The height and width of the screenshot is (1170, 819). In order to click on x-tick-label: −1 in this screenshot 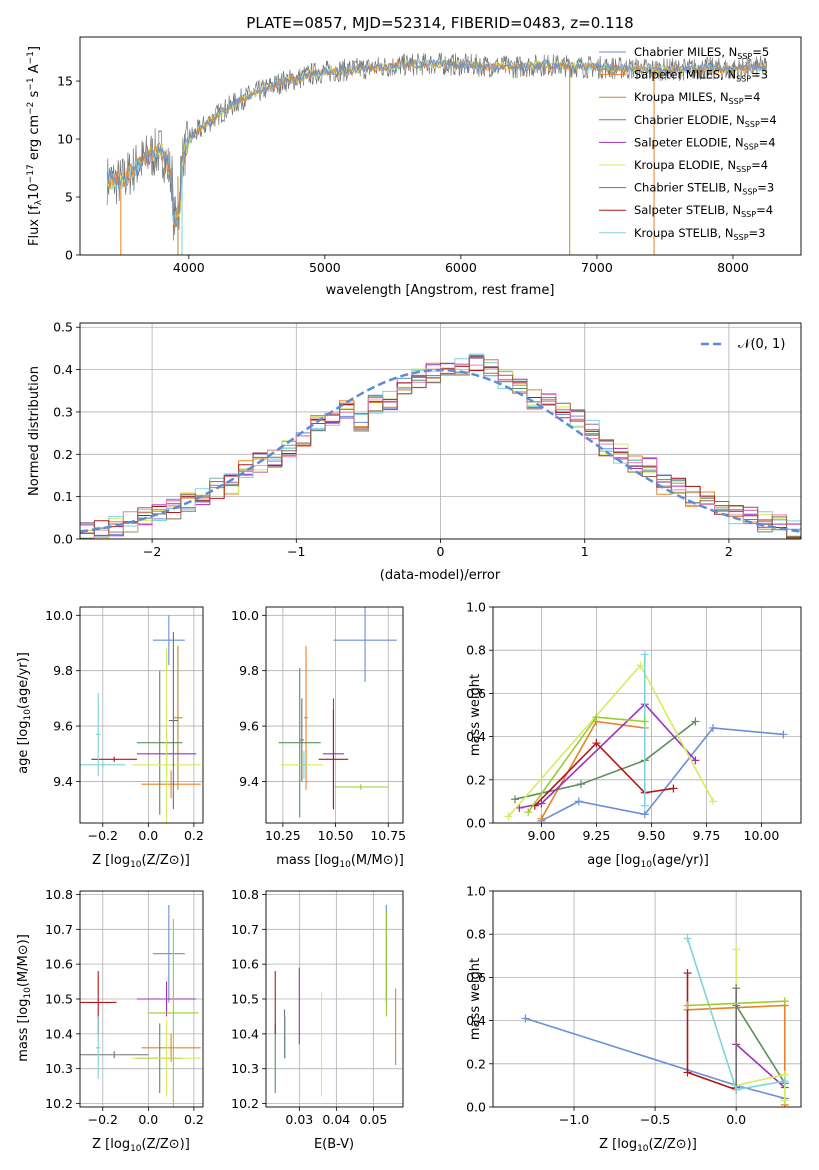, I will do `click(296, 551)`.